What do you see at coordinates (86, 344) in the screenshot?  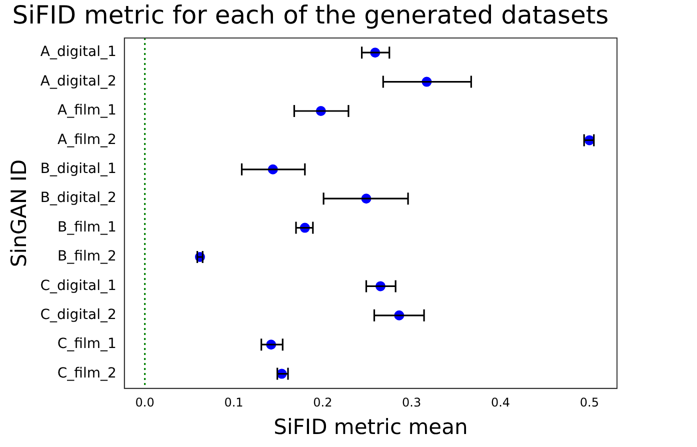 I see `y-tick-label: C_film_1` at bounding box center [86, 344].